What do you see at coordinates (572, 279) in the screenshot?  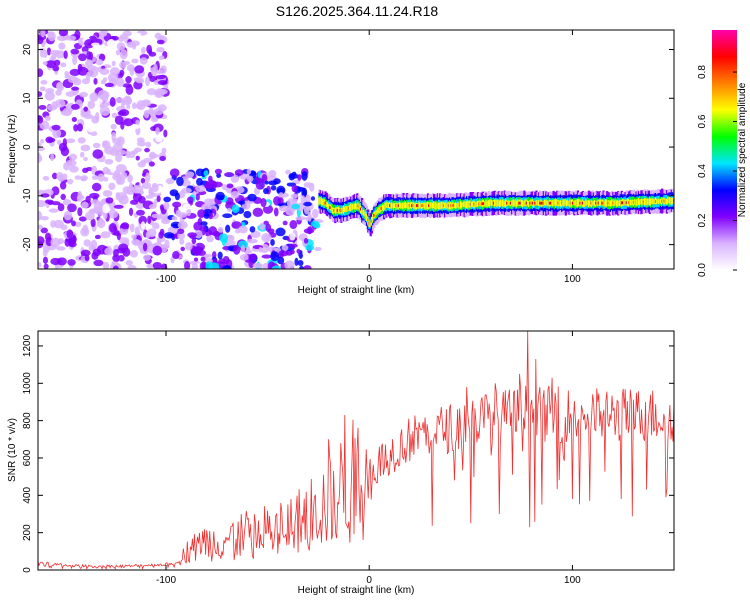 I see `x-tick-label: 100` at bounding box center [572, 279].